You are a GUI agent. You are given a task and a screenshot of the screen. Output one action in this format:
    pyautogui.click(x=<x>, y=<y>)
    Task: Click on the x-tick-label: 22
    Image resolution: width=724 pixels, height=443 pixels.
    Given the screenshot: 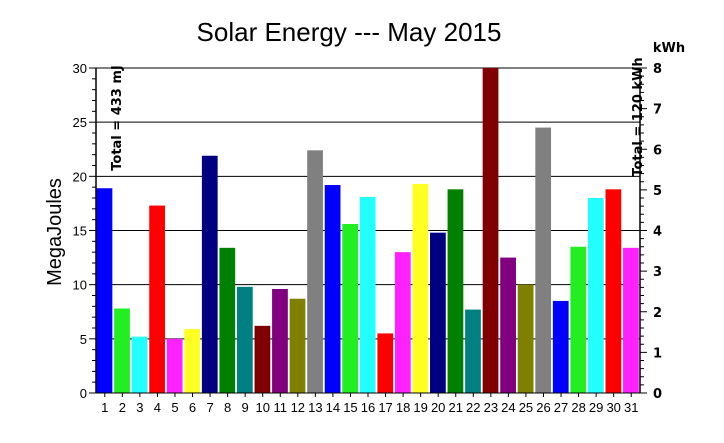 What is the action you would take?
    pyautogui.click(x=473, y=407)
    